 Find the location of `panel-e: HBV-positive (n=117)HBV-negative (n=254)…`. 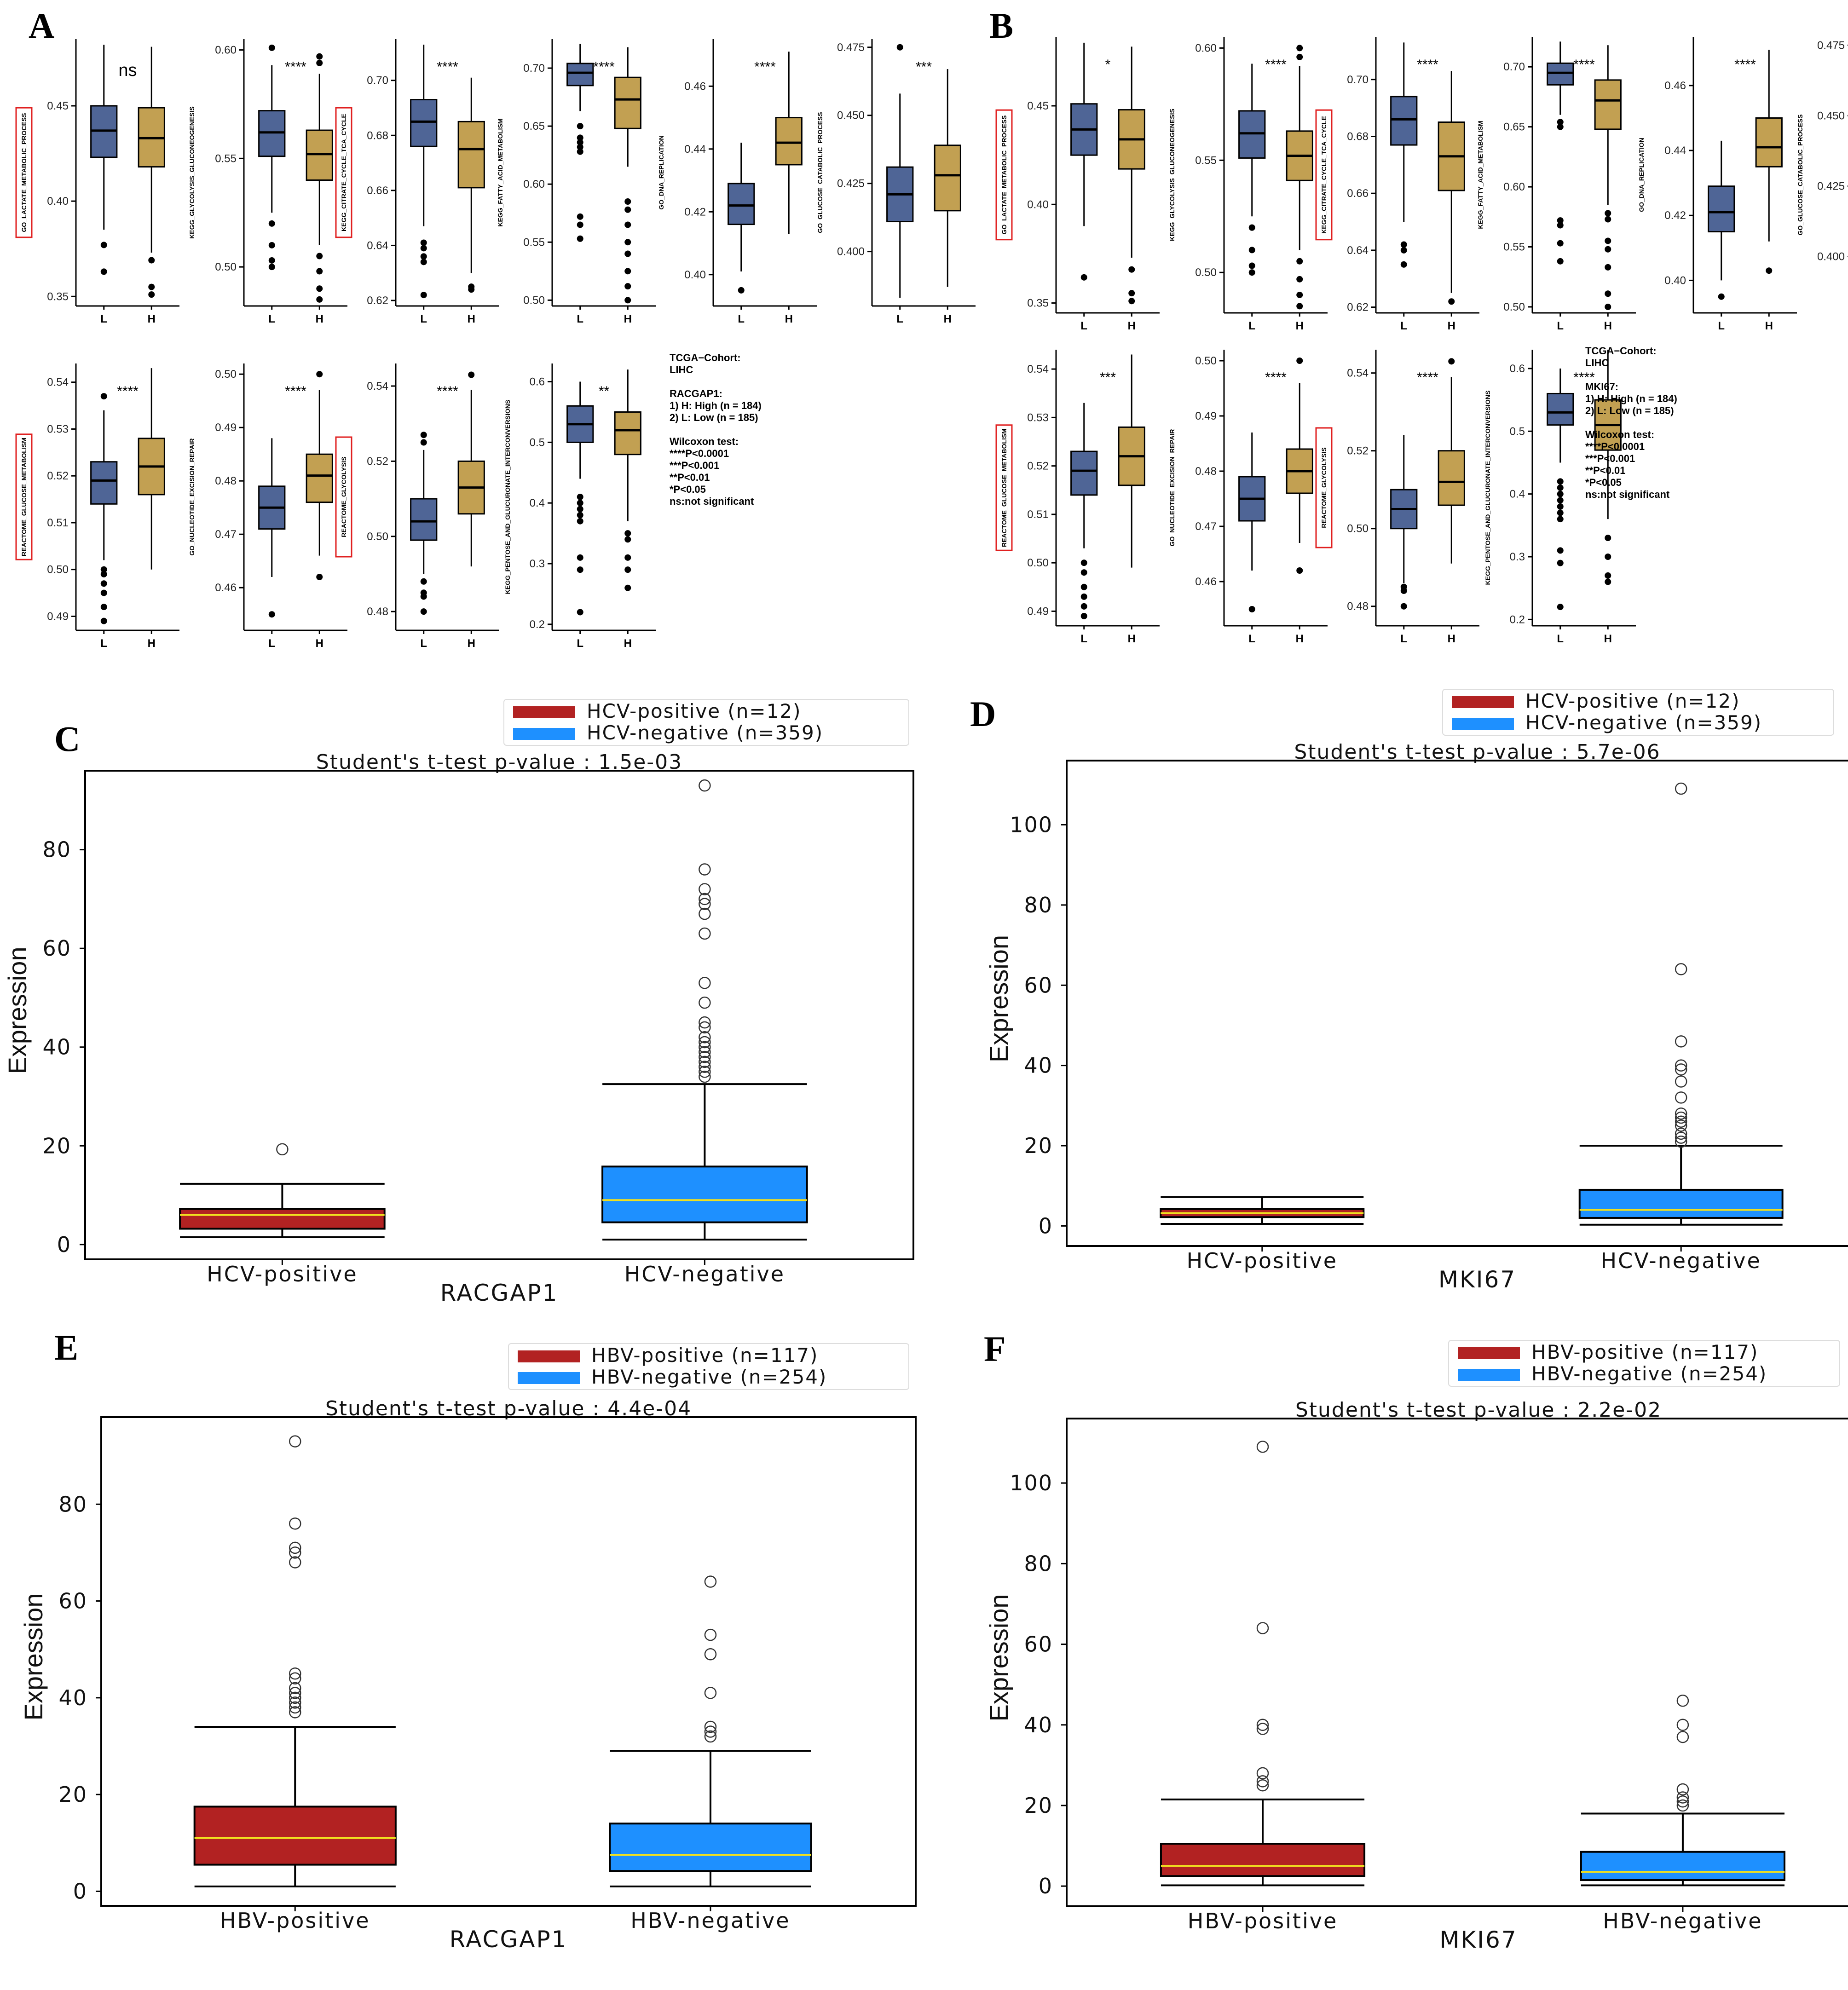

panel-e: HBV-positive (n=117)HBV-negative (n=254)… is located at coordinates (468, 1648).